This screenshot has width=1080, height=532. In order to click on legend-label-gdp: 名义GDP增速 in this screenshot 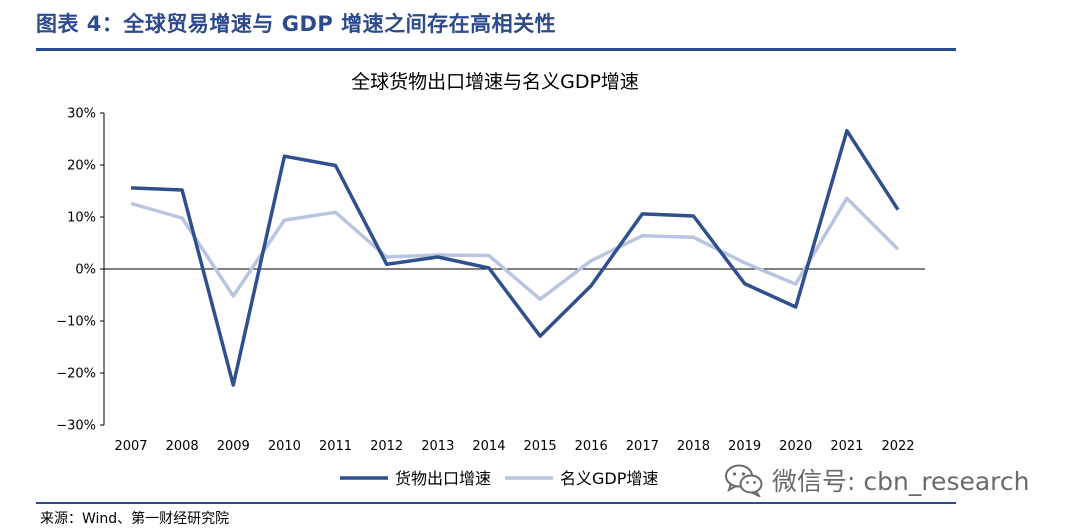, I will do `click(609, 478)`.